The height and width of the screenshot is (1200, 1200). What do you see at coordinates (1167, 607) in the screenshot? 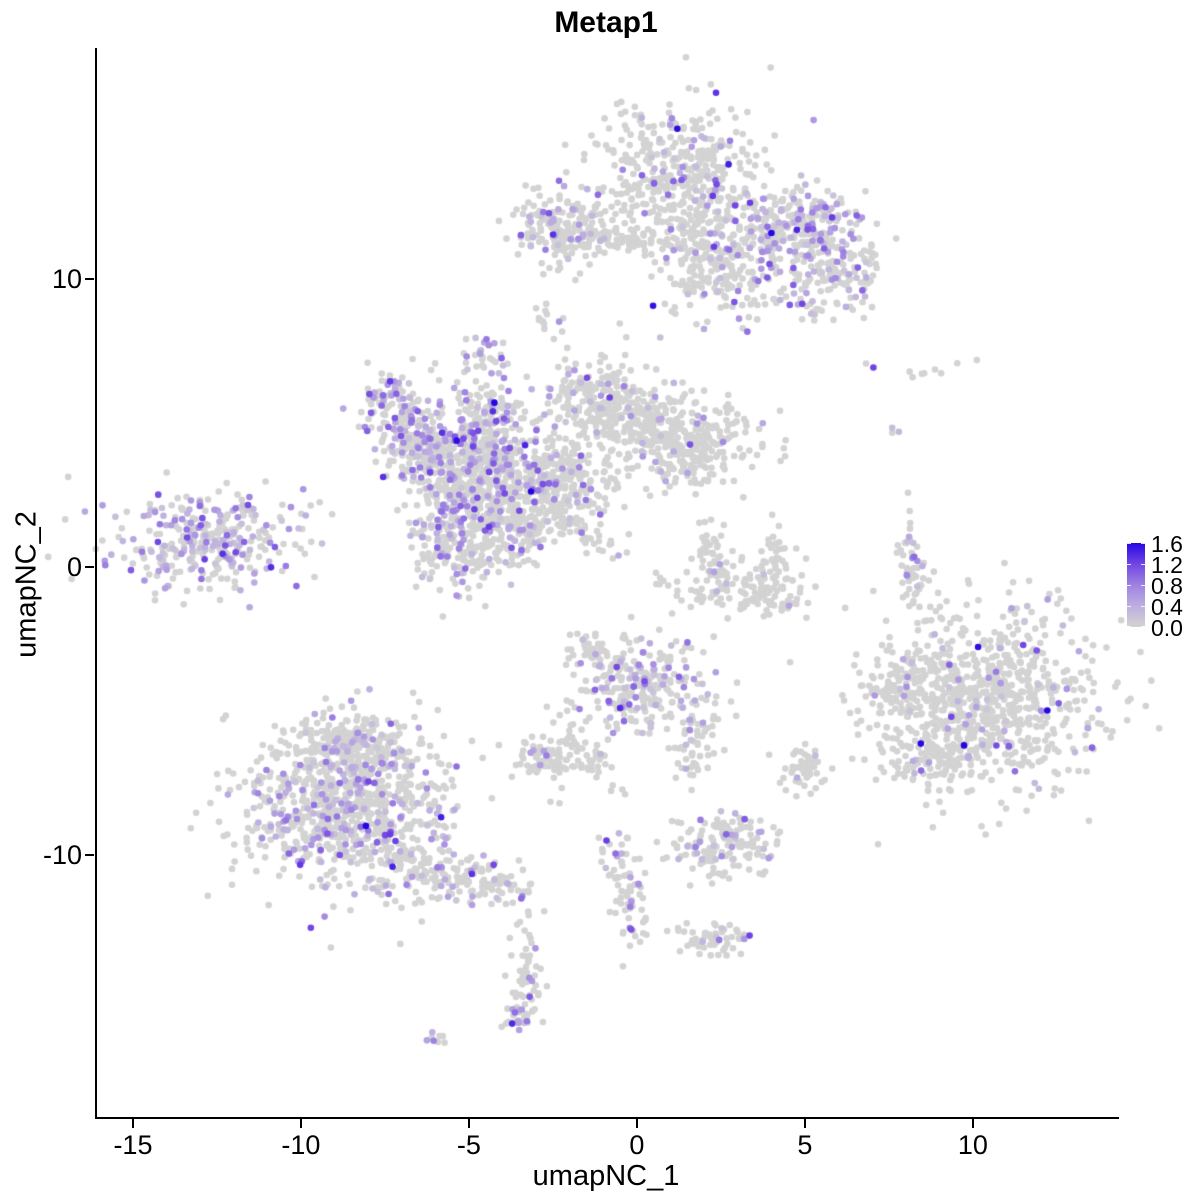
I see `legend-tick-label: 0.4` at bounding box center [1167, 607].